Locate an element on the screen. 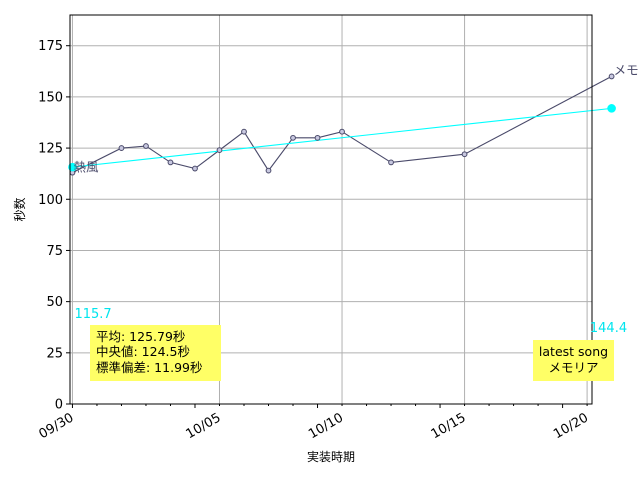 This screenshot has width=640, height=480. trend-end-value: 144.4 is located at coordinates (608, 328).